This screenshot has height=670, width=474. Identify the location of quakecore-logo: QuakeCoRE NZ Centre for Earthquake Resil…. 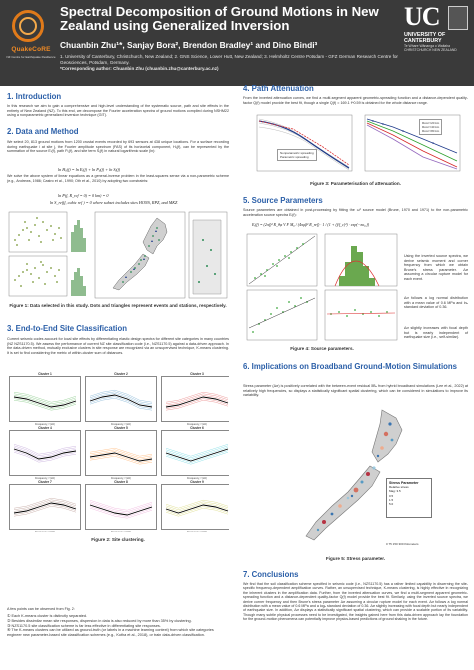
(30, 40).